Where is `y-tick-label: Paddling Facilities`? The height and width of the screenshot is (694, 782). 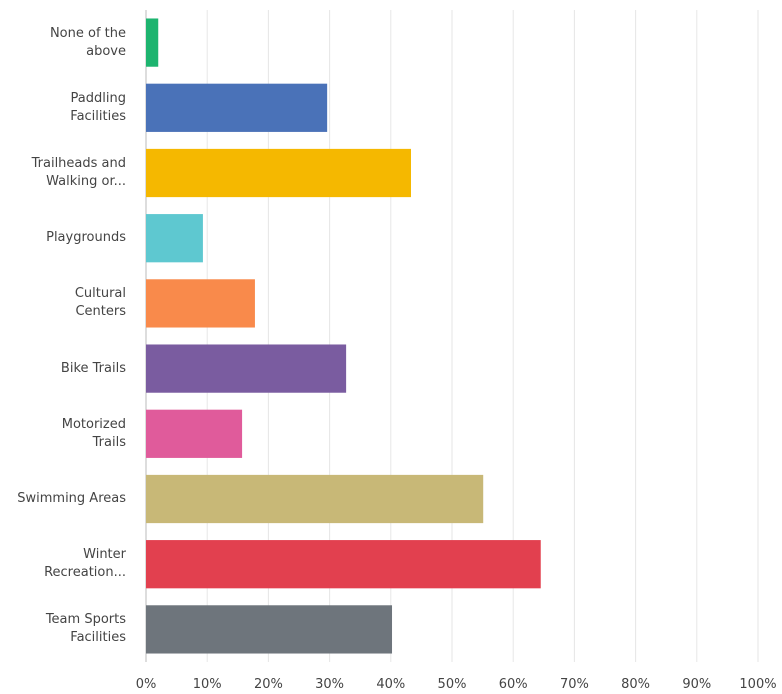 y-tick-label: Paddling Facilities is located at coordinates (98, 107).